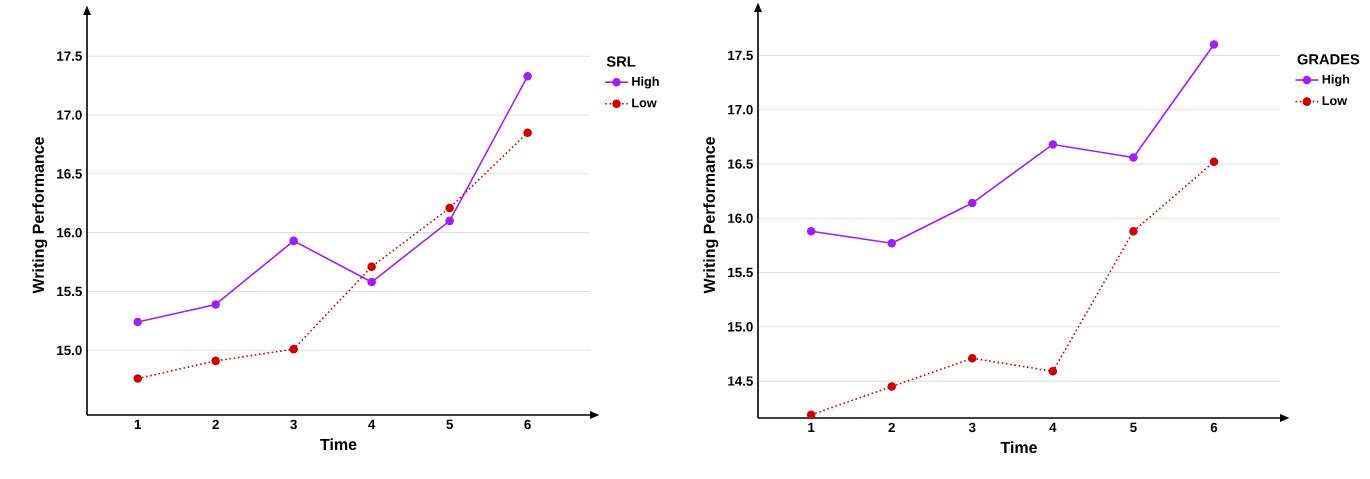  Describe the element at coordinates (740, 381) in the screenshot. I see `y-tick-label: 14.5` at that location.